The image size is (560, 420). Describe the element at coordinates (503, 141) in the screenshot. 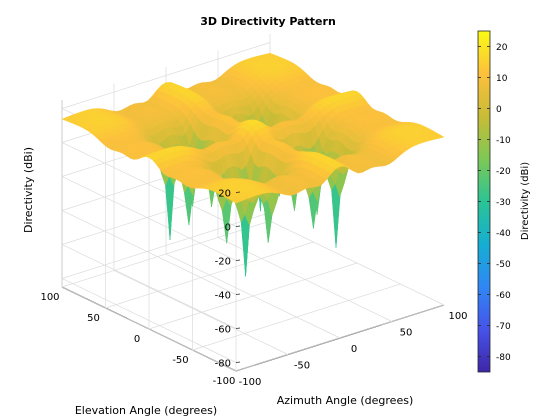

I see `colorbar-tick-label: -10` at that location.